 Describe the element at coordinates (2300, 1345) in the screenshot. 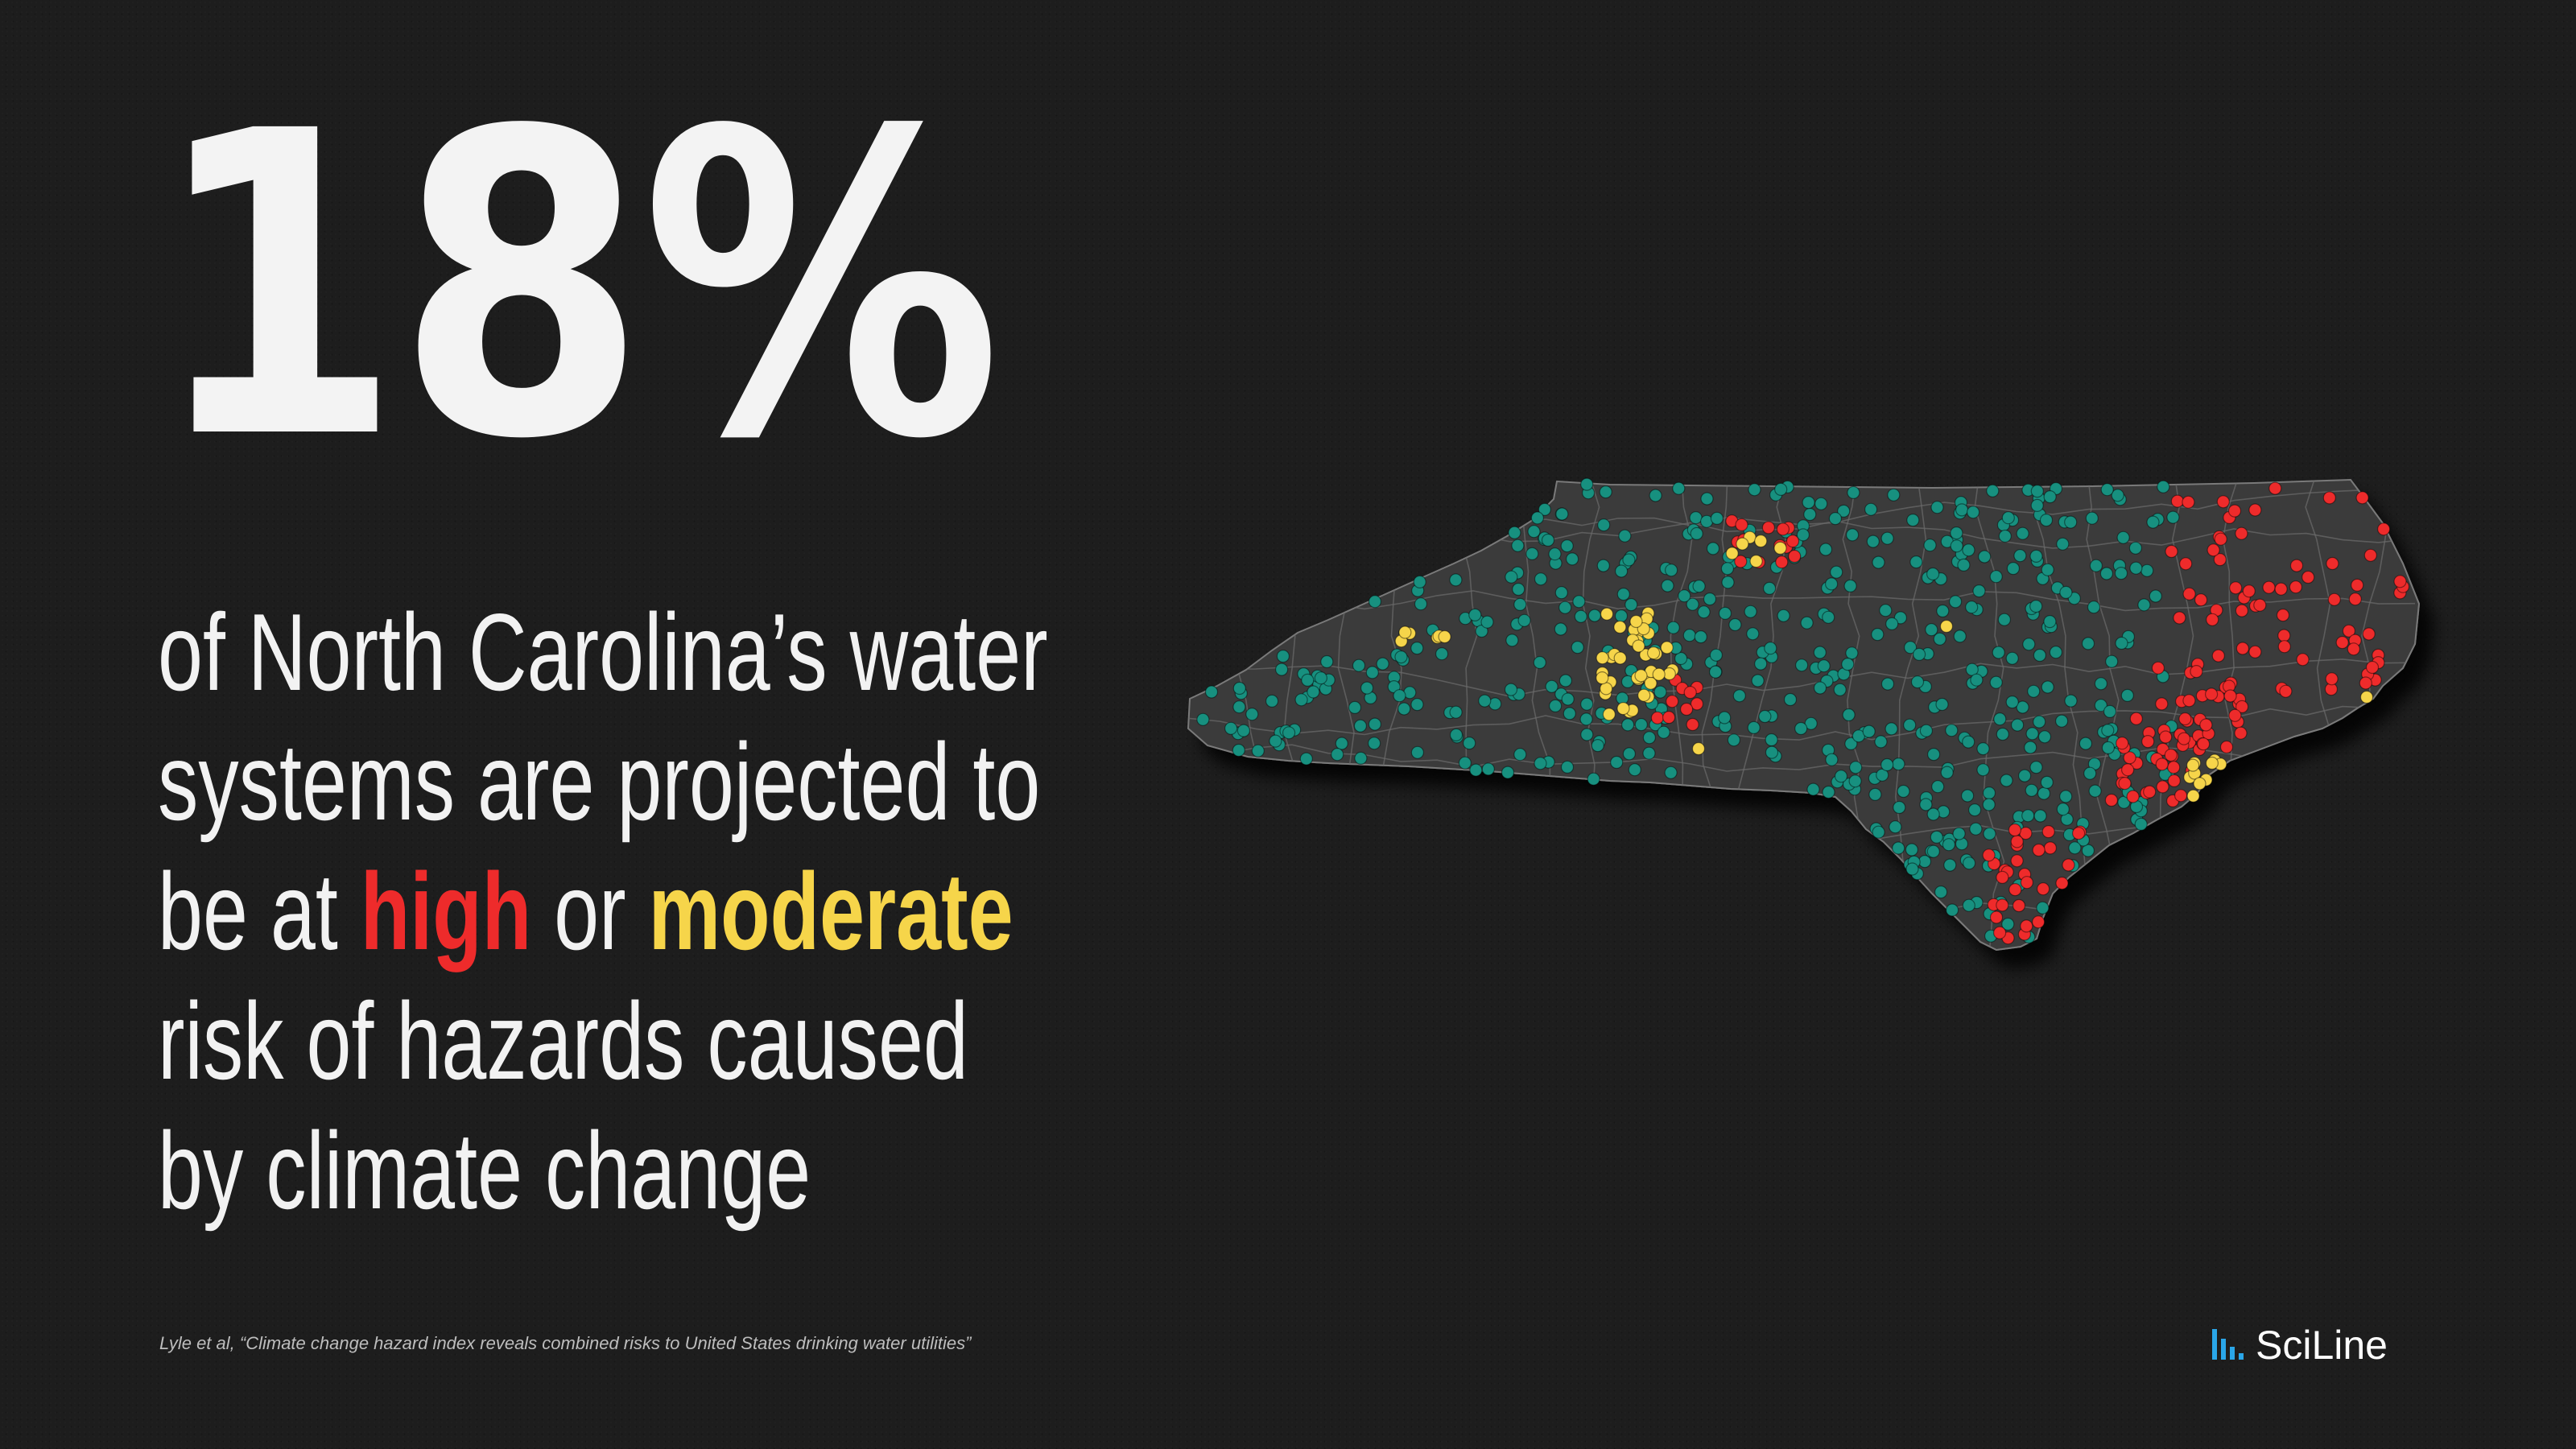

I see `sciline-logo: SciLine` at that location.